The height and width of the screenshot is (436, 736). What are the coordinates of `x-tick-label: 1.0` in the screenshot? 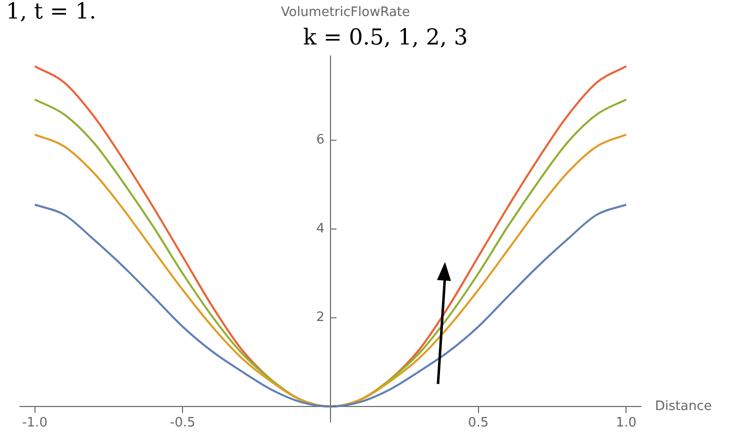 It's located at (626, 423).